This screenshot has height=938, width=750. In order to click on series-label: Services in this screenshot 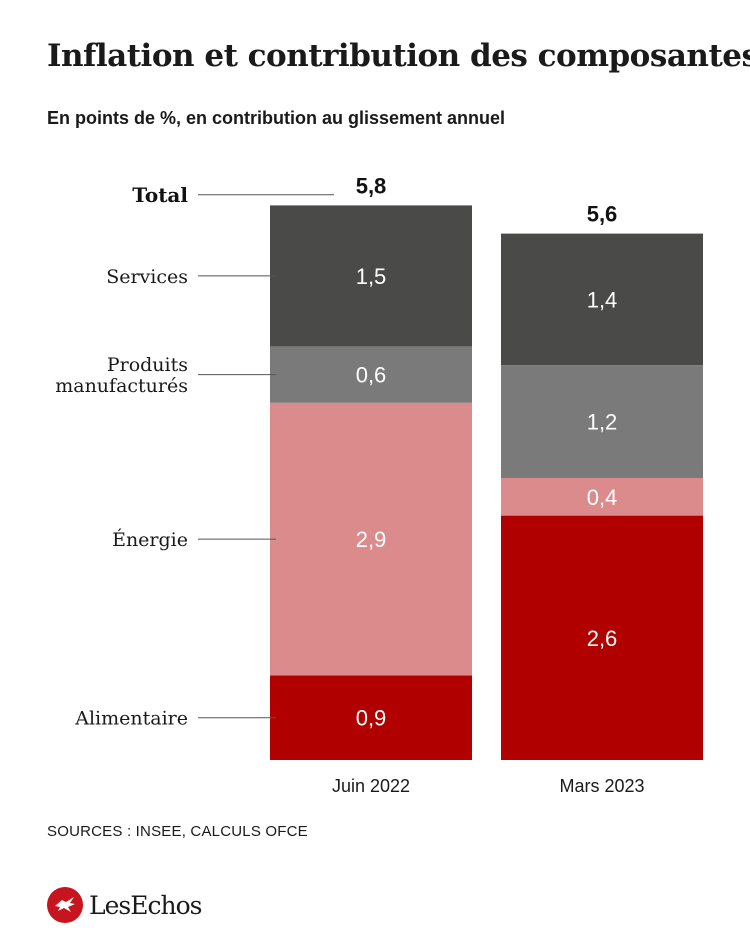, I will do `click(147, 277)`.